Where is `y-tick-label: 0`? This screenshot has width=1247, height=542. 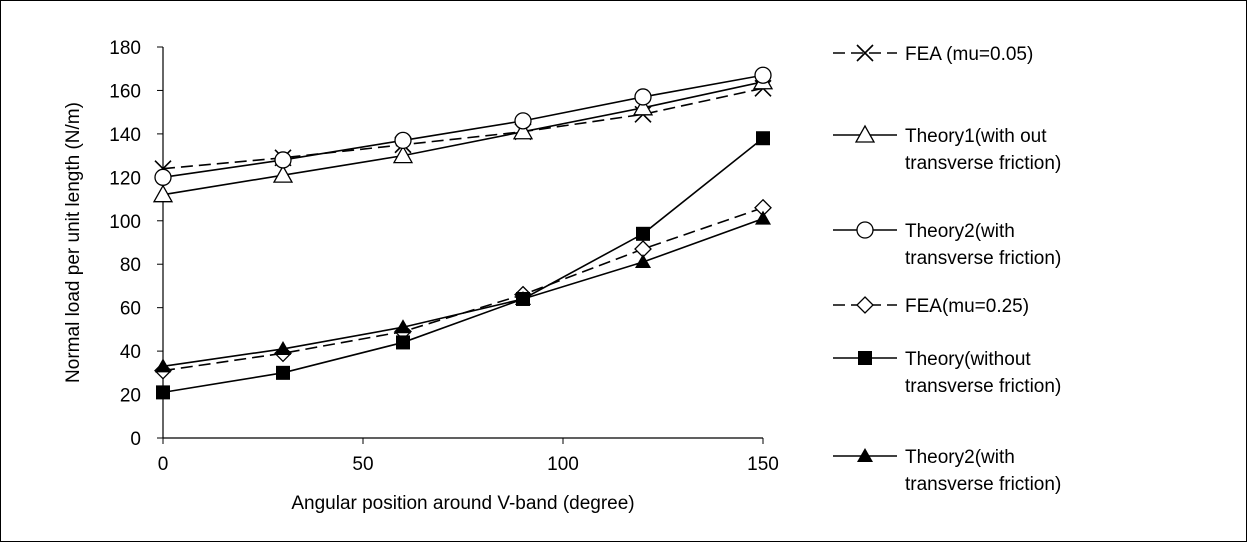 y-tick-label: 0 is located at coordinates (135, 439).